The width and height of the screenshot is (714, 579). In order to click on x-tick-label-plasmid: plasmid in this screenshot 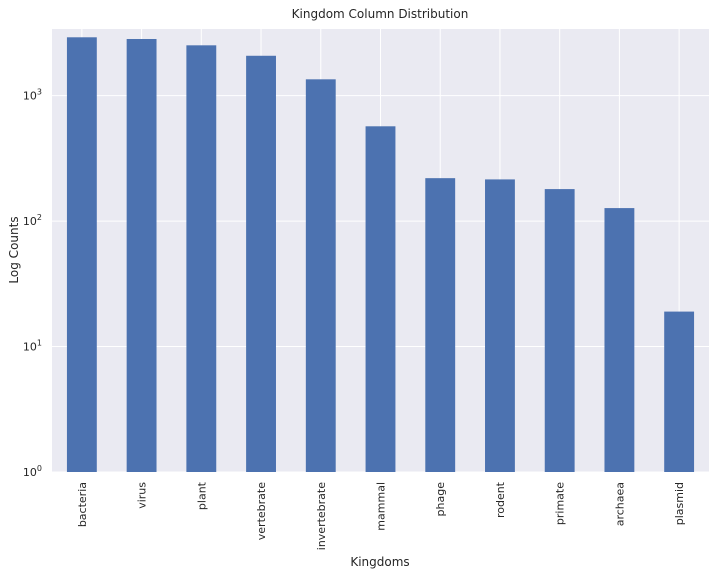, I will do `click(679, 503)`.